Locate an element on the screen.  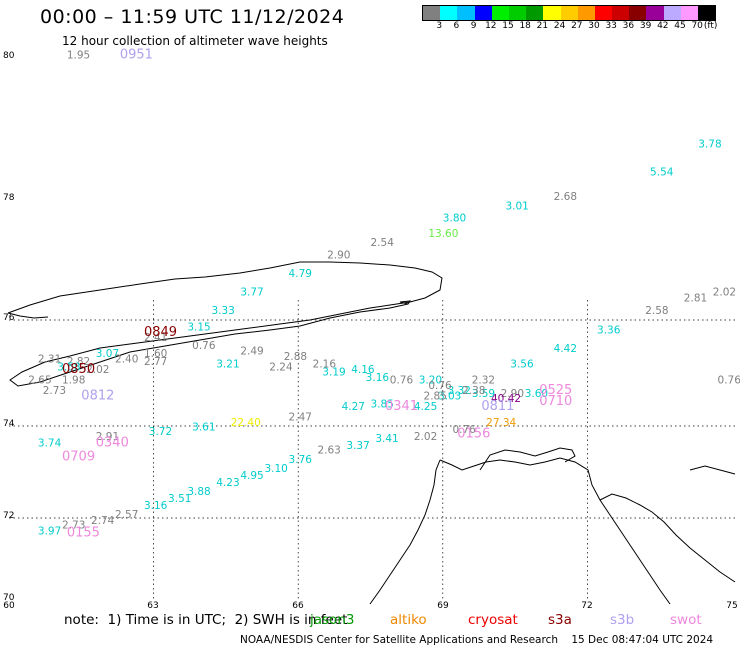
lon-label-69: 69 is located at coordinates (443, 606).